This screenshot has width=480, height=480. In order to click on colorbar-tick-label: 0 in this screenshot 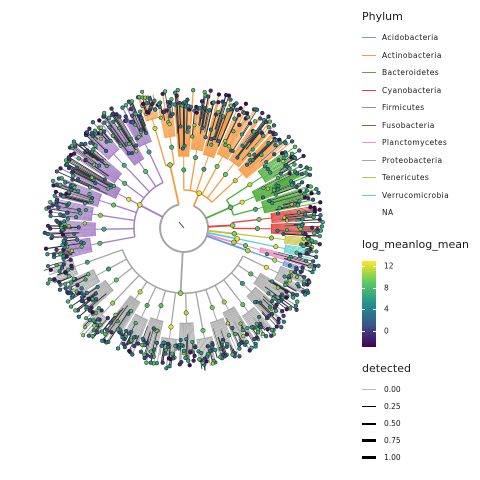, I will do `click(386, 331)`.